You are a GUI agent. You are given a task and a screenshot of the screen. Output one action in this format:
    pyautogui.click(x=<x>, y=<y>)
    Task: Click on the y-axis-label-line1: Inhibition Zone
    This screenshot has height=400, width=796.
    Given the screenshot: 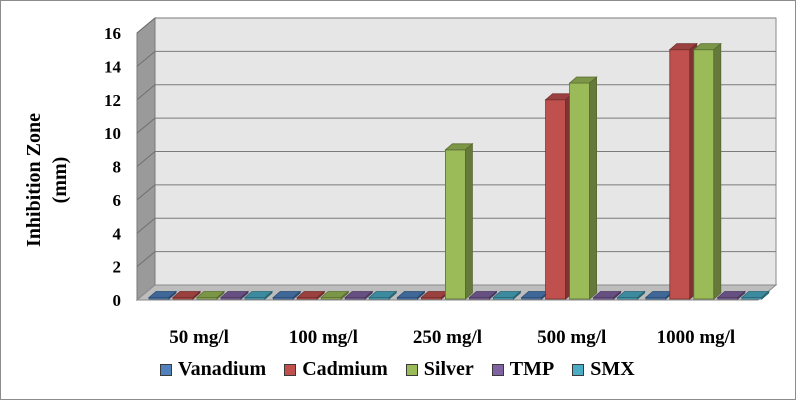 What is the action you would take?
    pyautogui.click(x=34, y=180)
    